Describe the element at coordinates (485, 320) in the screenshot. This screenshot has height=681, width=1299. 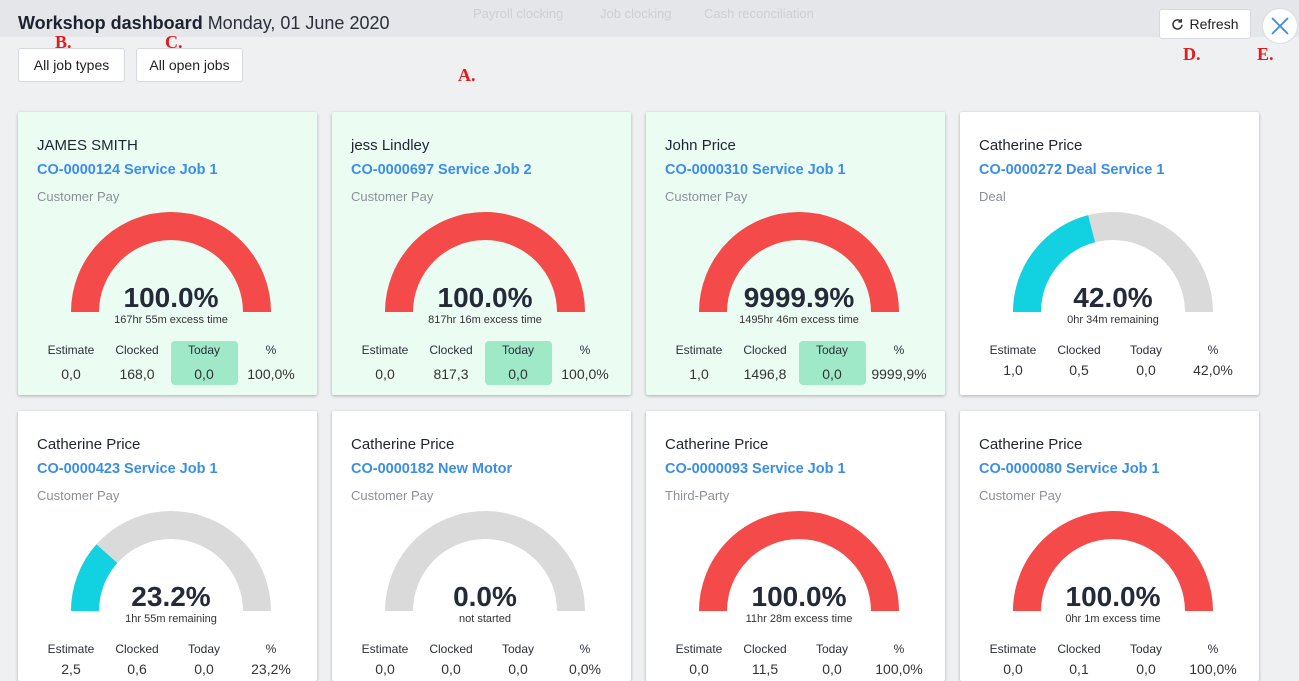
I see `time-status: 817hr 16m excess time` at that location.